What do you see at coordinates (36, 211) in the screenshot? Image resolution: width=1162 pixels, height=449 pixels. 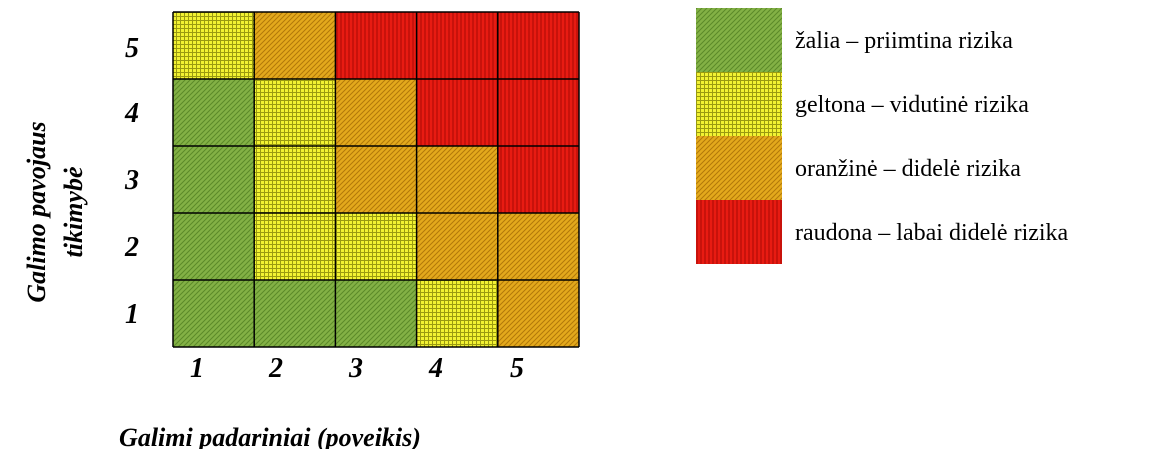 I see `y-axis-title-line-1: Galimo pavojaus` at bounding box center [36, 211].